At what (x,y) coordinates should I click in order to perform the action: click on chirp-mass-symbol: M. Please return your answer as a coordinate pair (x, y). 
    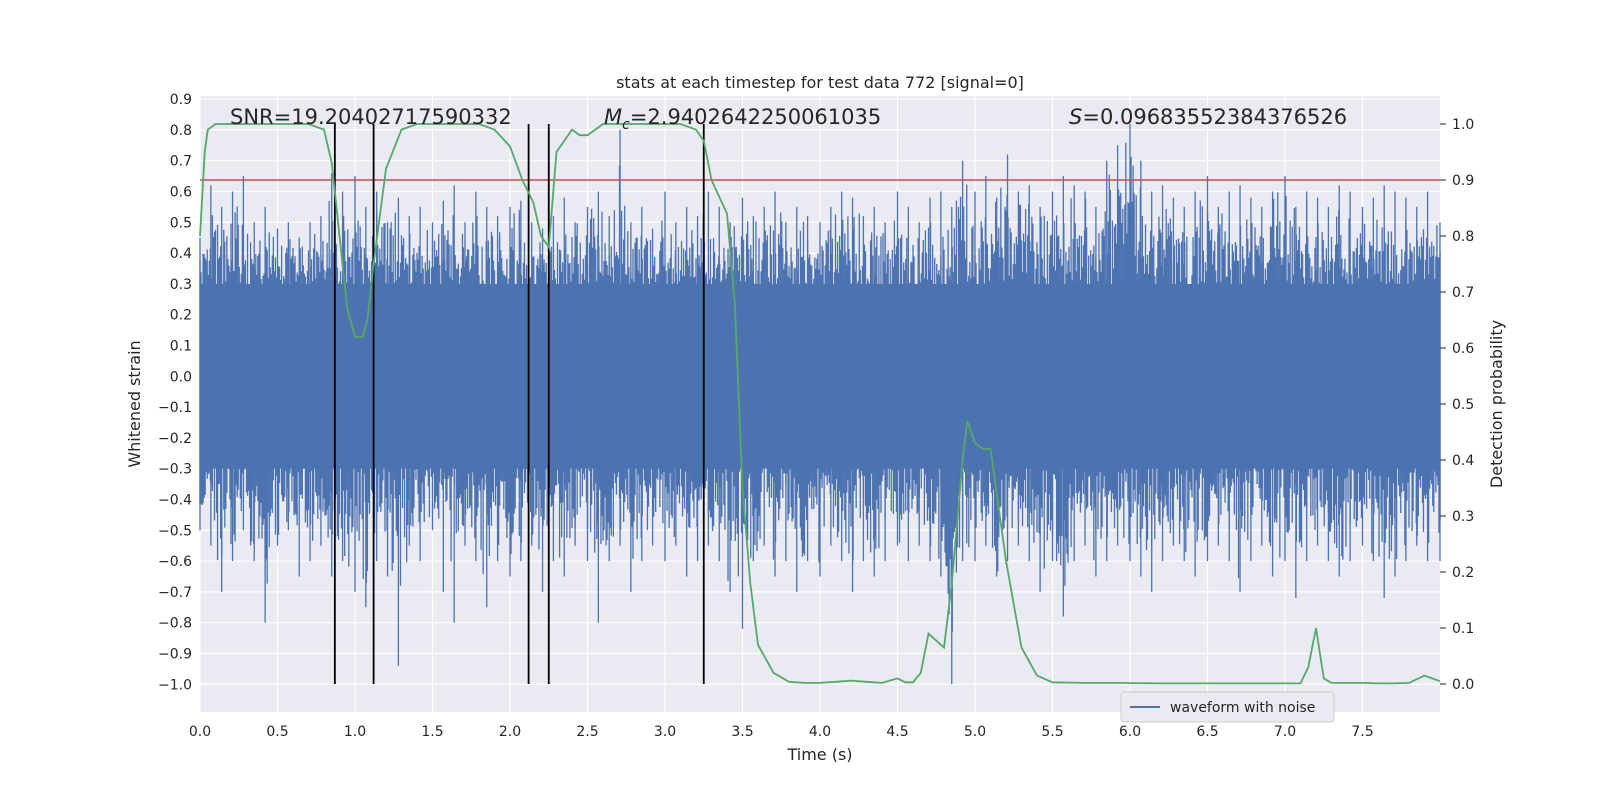
    Looking at the image, I should click on (613, 117).